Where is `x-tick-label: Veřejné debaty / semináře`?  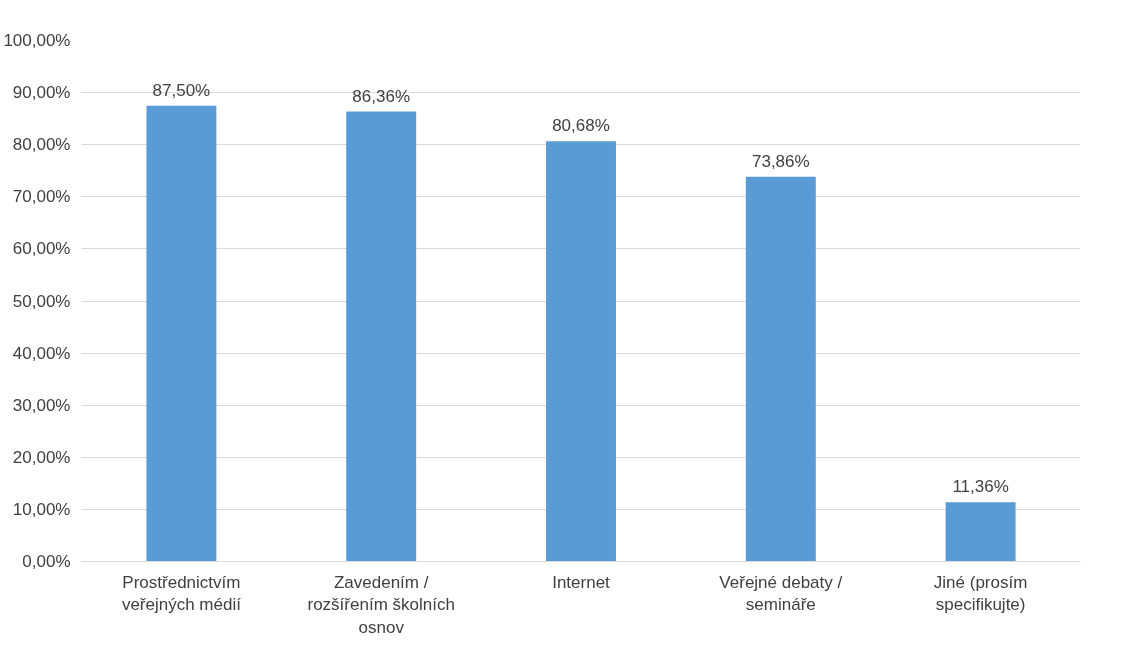
x-tick-label: Veřejné debaty / semináře is located at coordinates (781, 593).